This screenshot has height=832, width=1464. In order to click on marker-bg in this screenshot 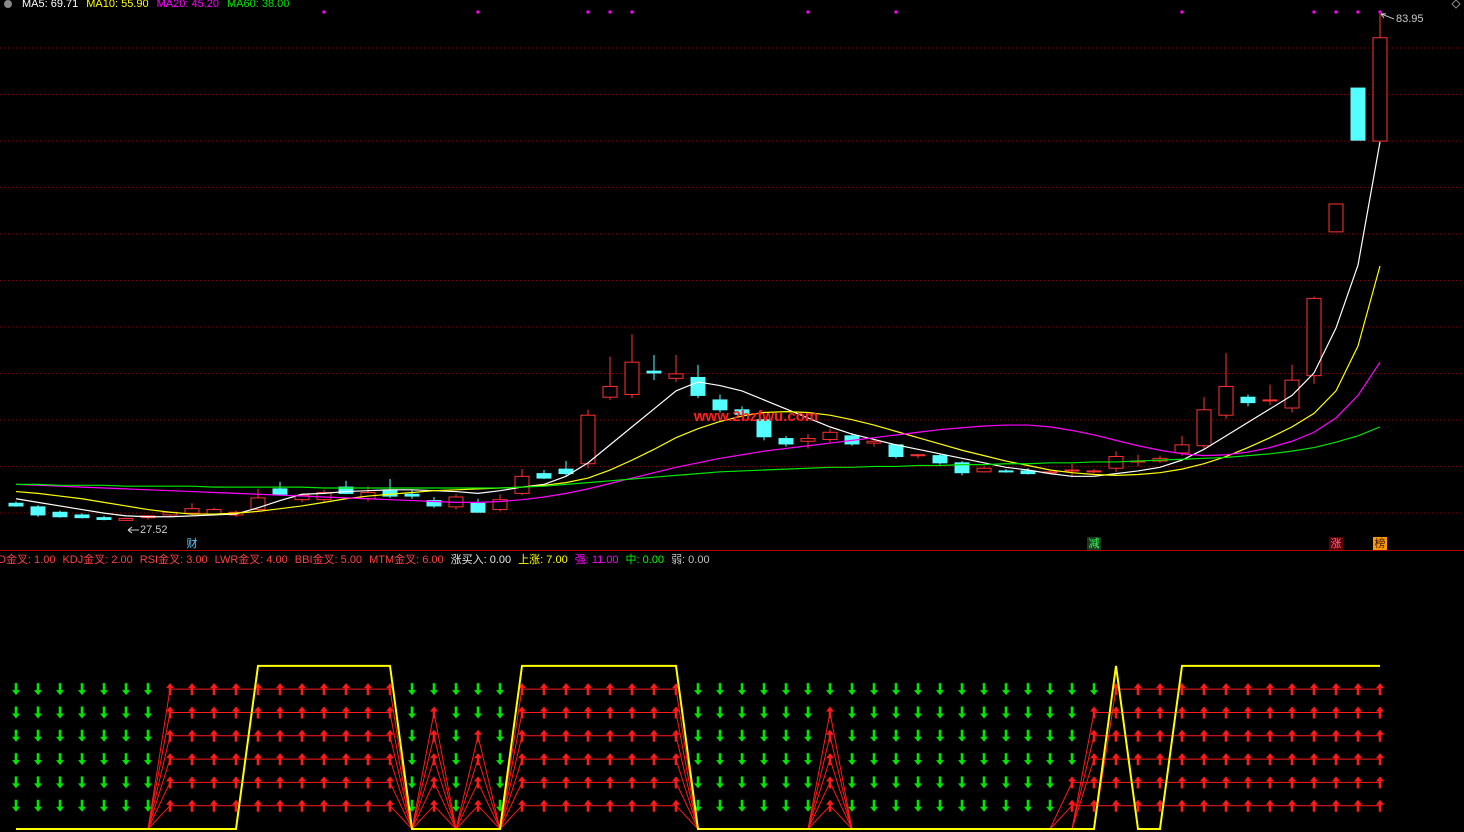, I will do `click(1094, 543)`.